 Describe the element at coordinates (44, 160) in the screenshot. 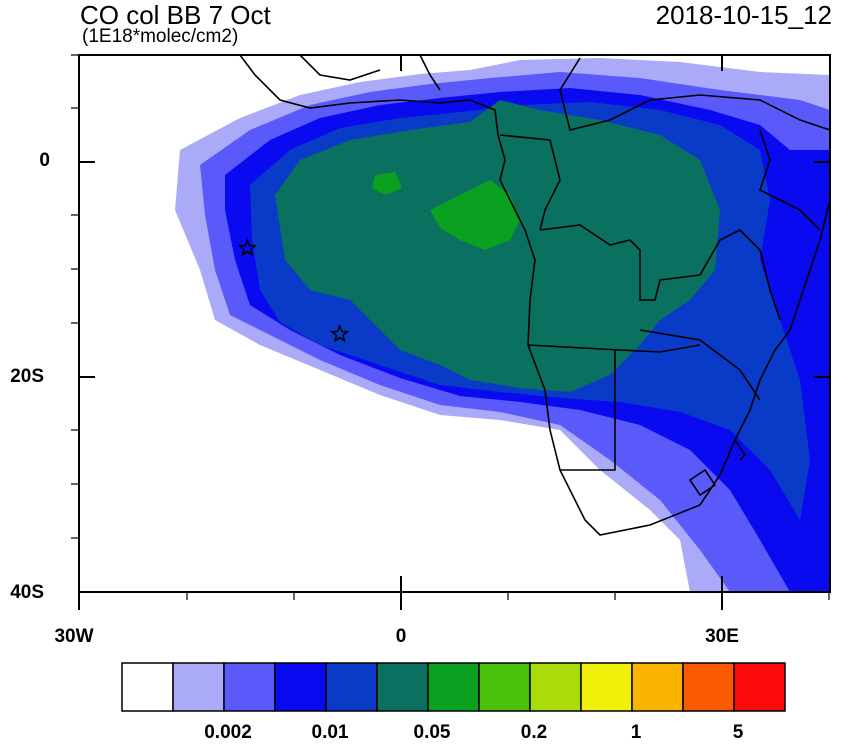

I see `lat-label-0: 0` at that location.